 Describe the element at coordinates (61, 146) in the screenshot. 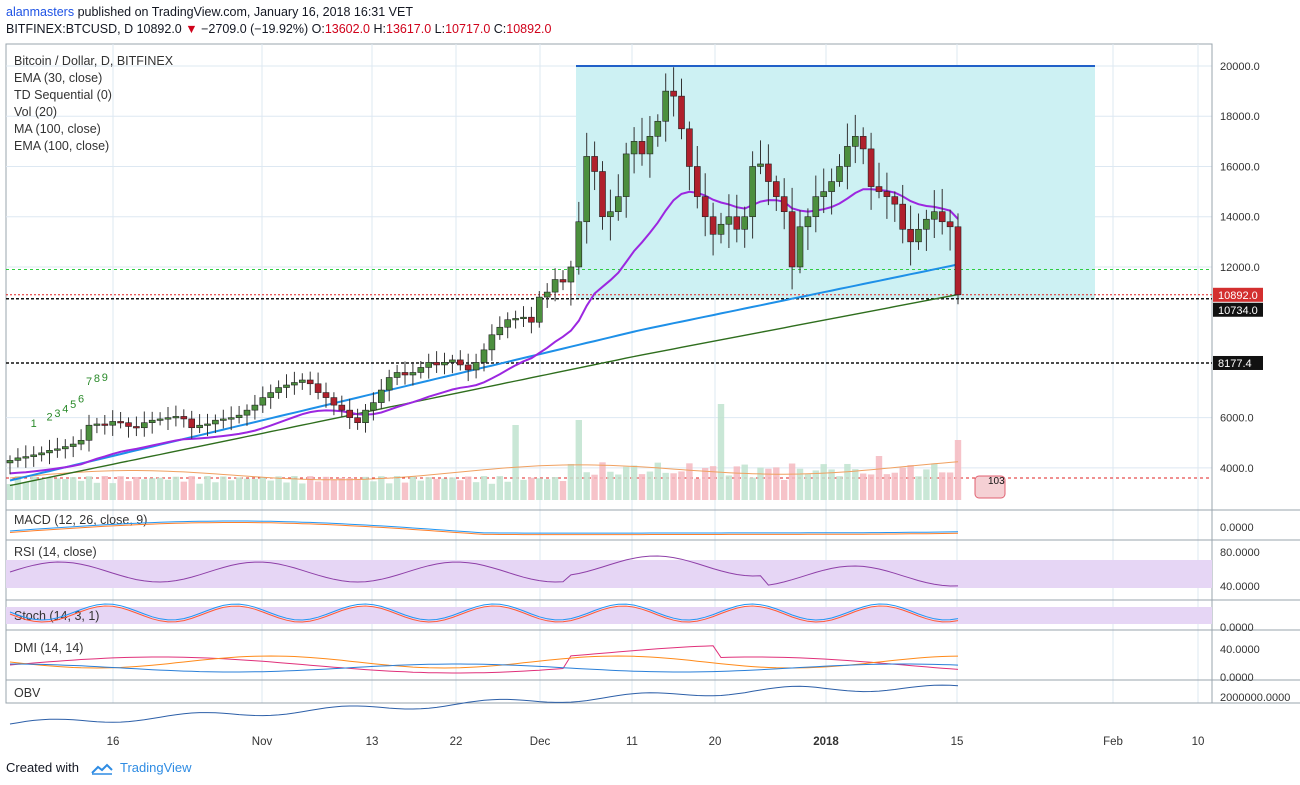

I see `legend-ema100: EMA (100, close)` at that location.